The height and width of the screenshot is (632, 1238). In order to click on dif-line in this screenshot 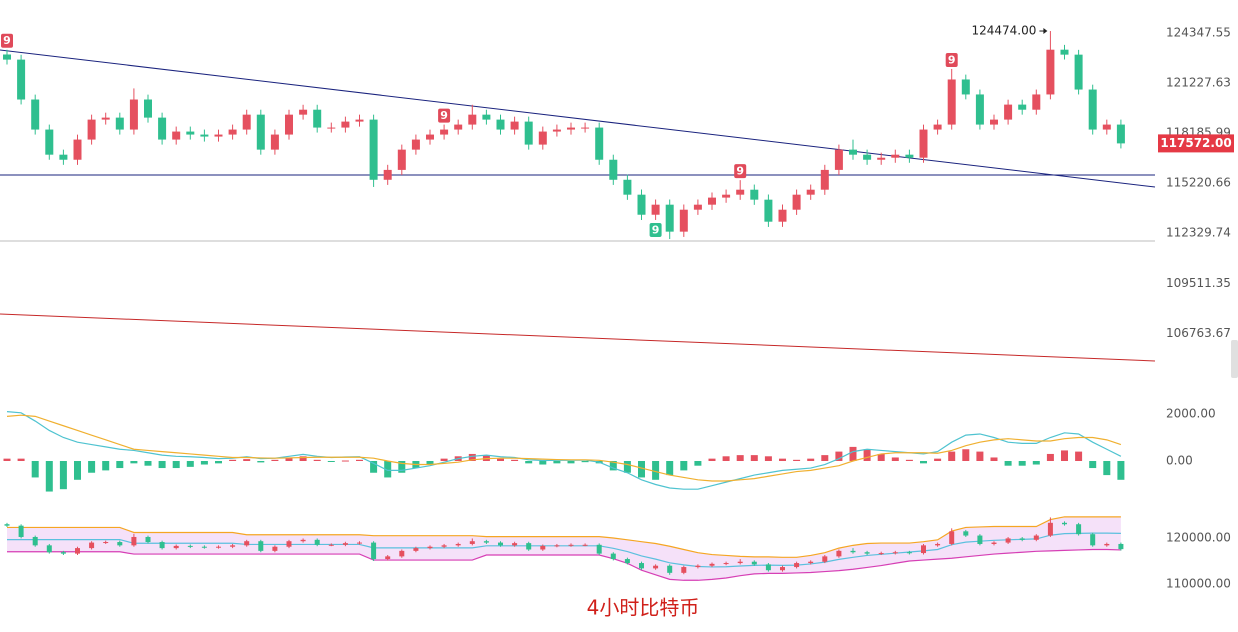, I will do `click(564, 450)`.